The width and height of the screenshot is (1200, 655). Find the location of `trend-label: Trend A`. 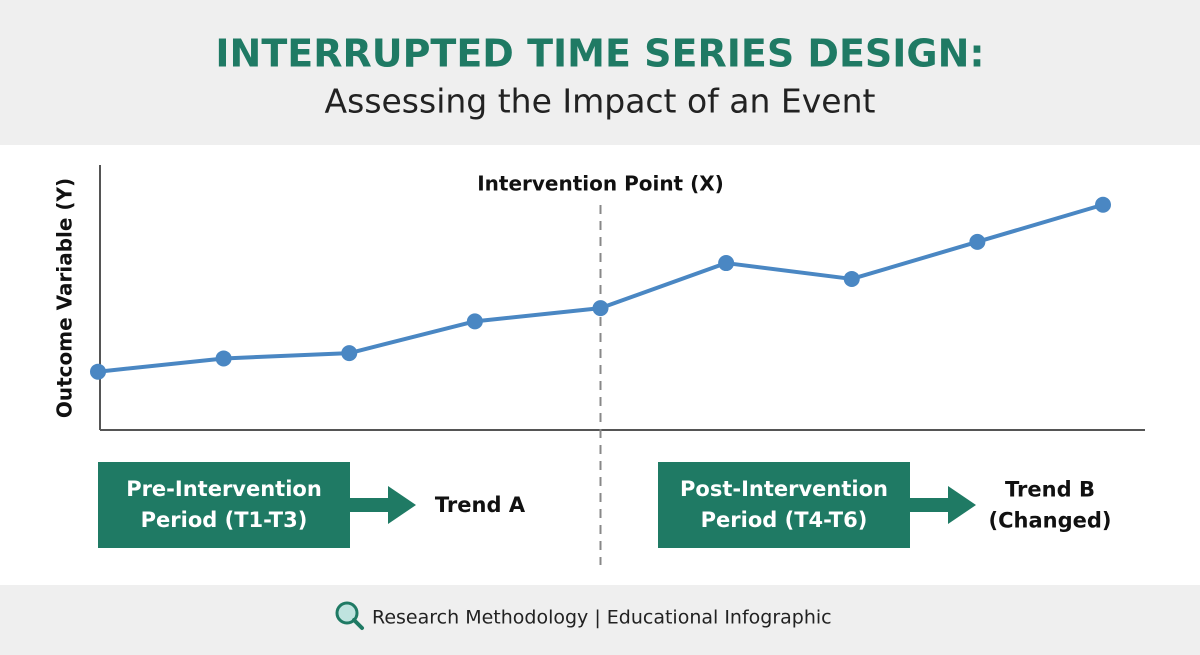

trend-label: Trend A is located at coordinates (480, 505).